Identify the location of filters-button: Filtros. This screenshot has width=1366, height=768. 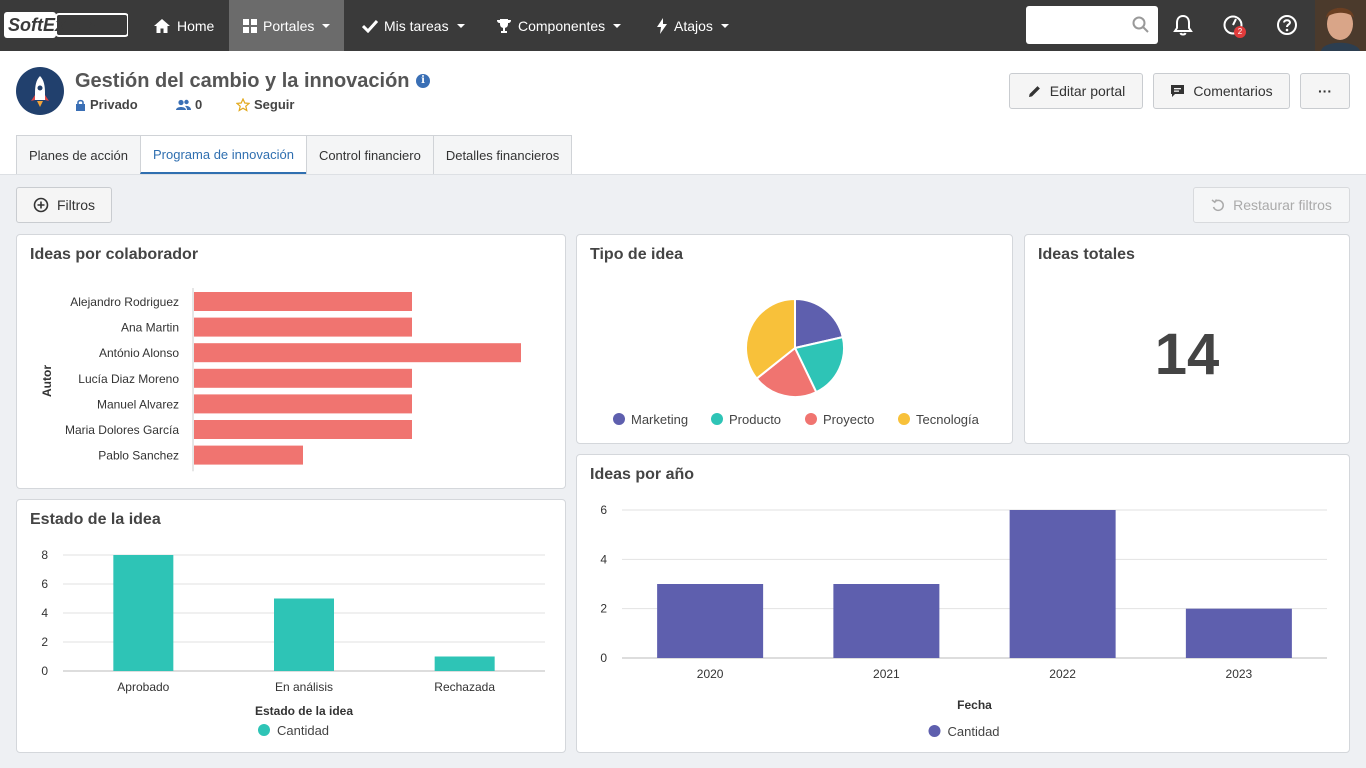
(64, 205).